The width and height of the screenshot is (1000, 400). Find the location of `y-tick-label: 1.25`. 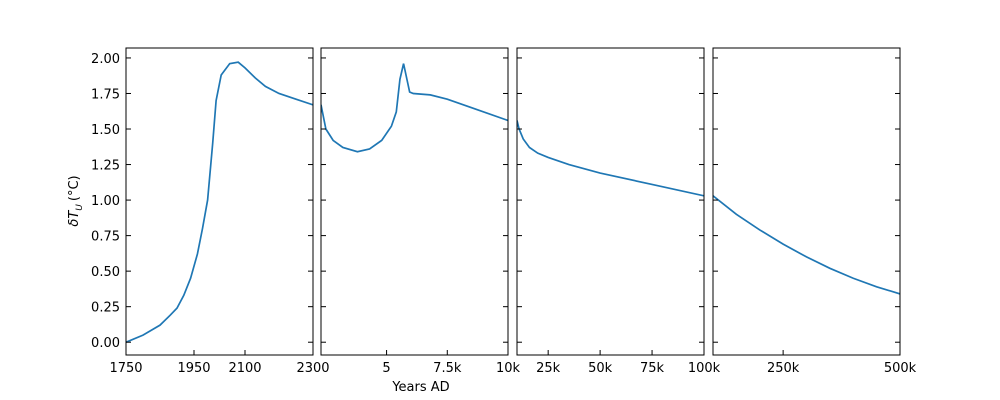

y-tick-label: 1.25 is located at coordinates (105, 166).